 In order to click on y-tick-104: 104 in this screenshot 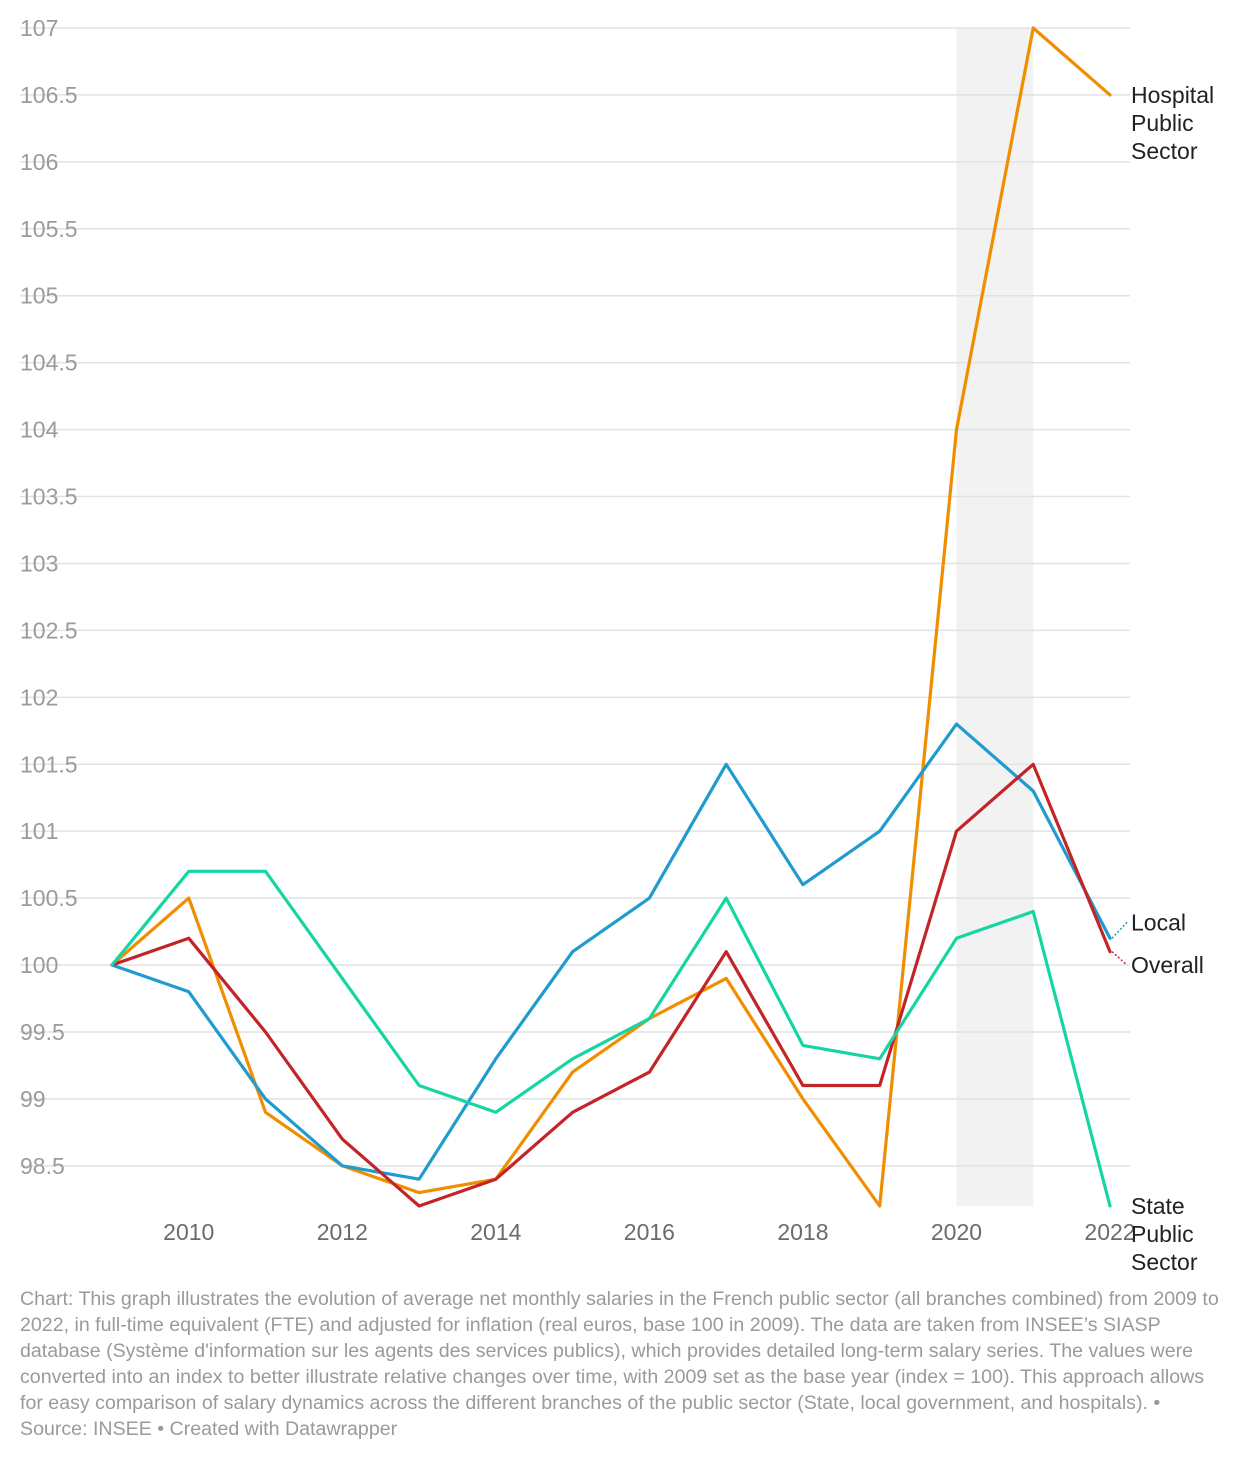, I will do `click(39, 430)`.